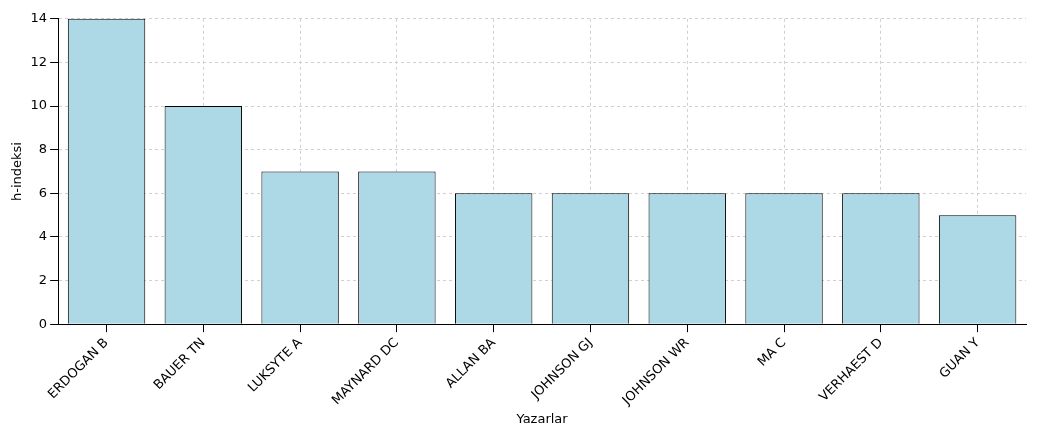 Image resolution: width=1046 pixels, height=435 pixels. Describe the element at coordinates (39, 61) in the screenshot. I see `y-tick-label: 12` at that location.